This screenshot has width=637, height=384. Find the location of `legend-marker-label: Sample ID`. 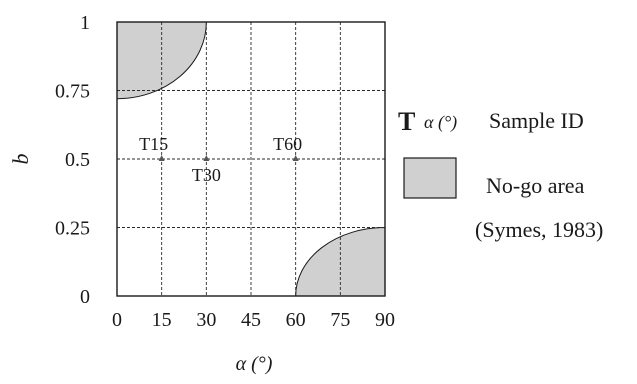

legend-marker-label: Sample ID is located at coordinates (536, 120).